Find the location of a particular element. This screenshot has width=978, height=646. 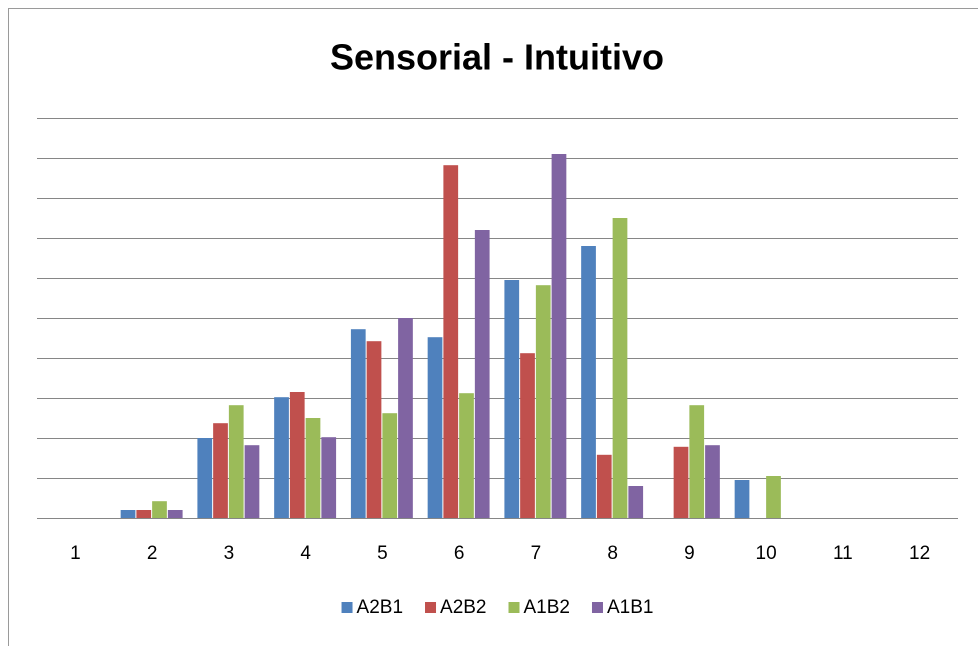

x-tick-label: 7 is located at coordinates (536, 553).